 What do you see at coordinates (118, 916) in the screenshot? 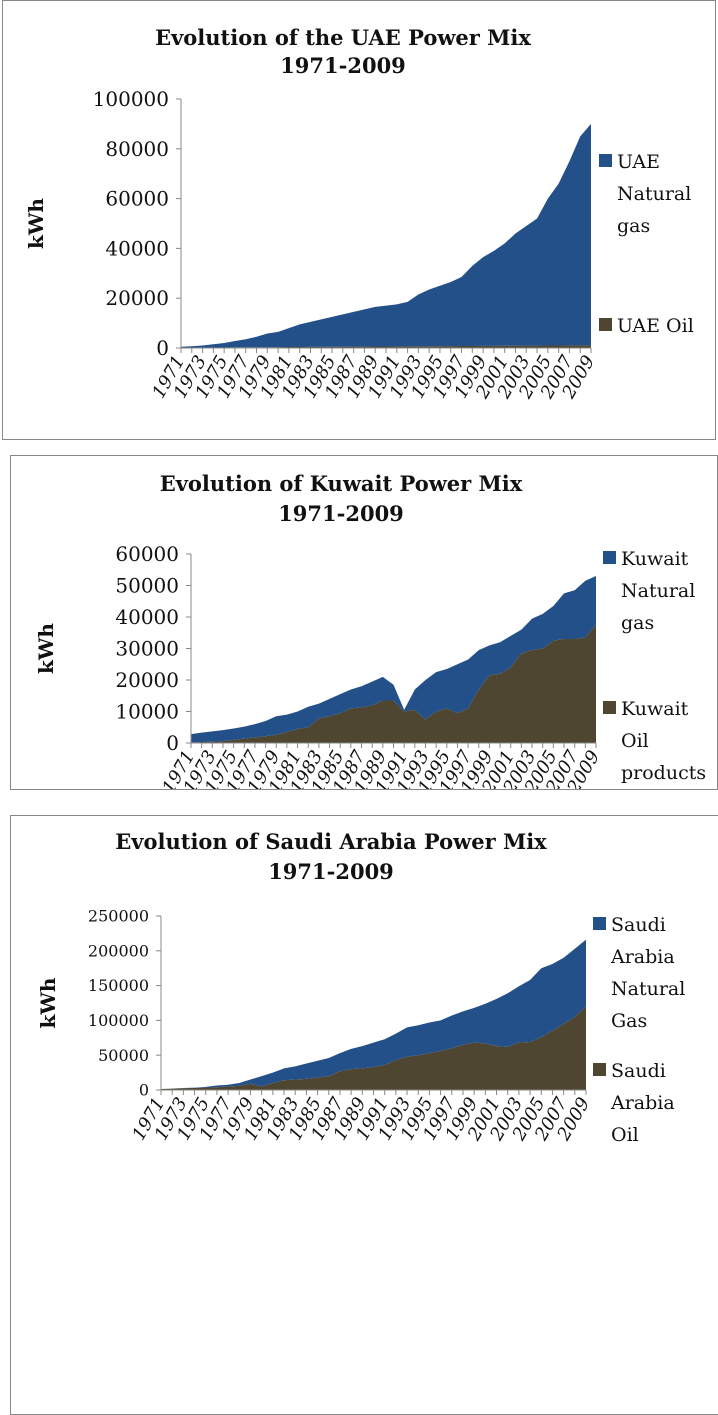
I see `y-tick-label: 250000` at bounding box center [118, 916].